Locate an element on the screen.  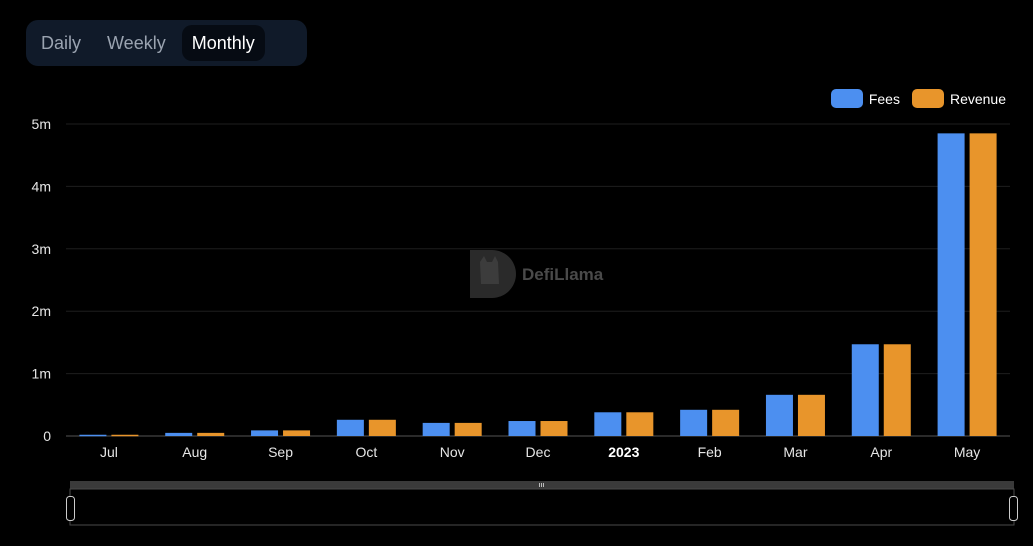
chart-legend: Fees Revenue is located at coordinates (912, 98).